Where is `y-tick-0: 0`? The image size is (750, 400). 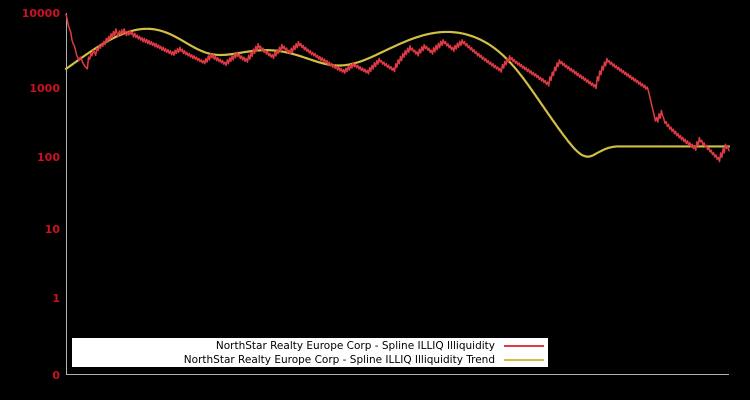
y-tick-0: 0 is located at coordinates (56, 375).